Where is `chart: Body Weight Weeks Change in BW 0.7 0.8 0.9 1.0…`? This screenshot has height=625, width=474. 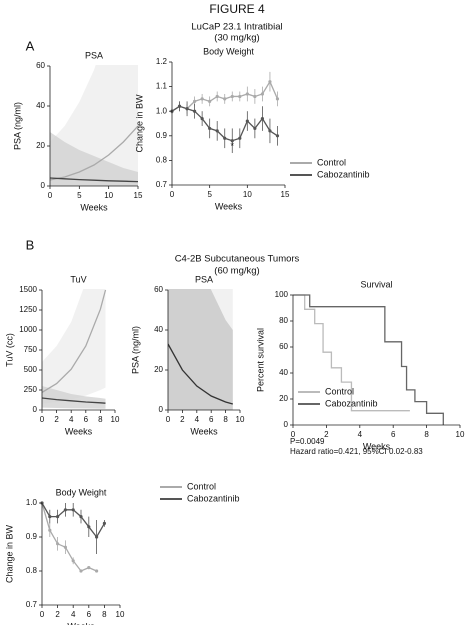 chart: Body Weight Weeks Change in BW 0.7 0.8 0.9 1.0… is located at coordinates (251, 128).